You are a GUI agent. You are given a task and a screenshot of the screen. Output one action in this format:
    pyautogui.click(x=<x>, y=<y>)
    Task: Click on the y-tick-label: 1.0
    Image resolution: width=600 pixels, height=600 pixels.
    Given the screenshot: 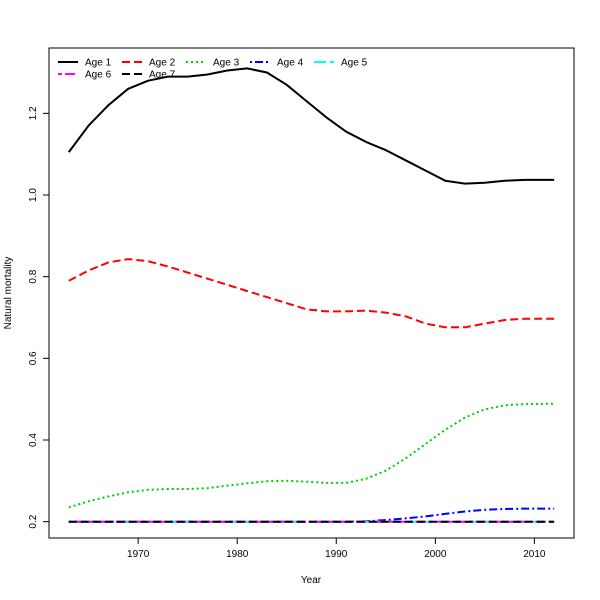 What is the action you would take?
    pyautogui.click(x=33, y=195)
    